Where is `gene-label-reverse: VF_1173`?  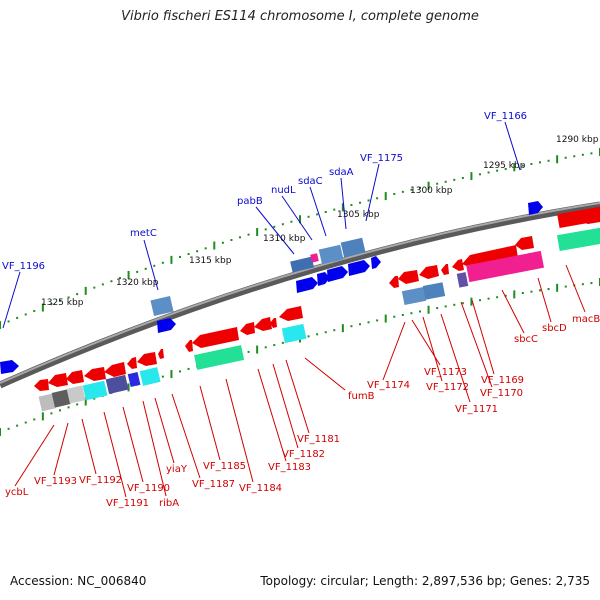
gene-label-reverse: VF_1173 is located at coordinates (445, 372).